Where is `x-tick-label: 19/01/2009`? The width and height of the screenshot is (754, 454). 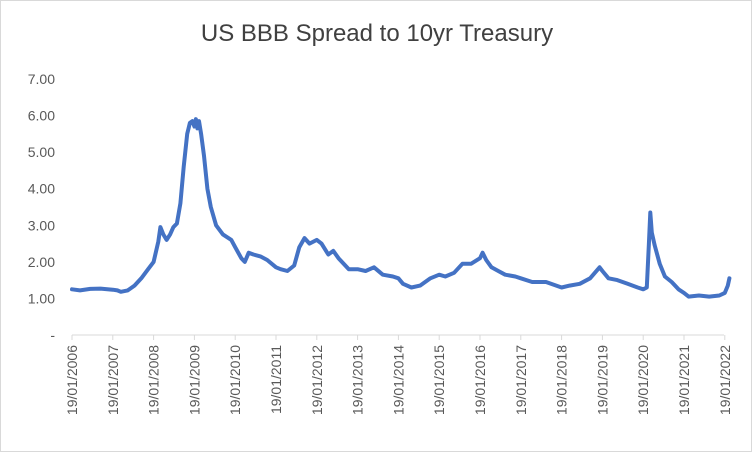
x-tick-label: 19/01/2009 is located at coordinates (194, 380).